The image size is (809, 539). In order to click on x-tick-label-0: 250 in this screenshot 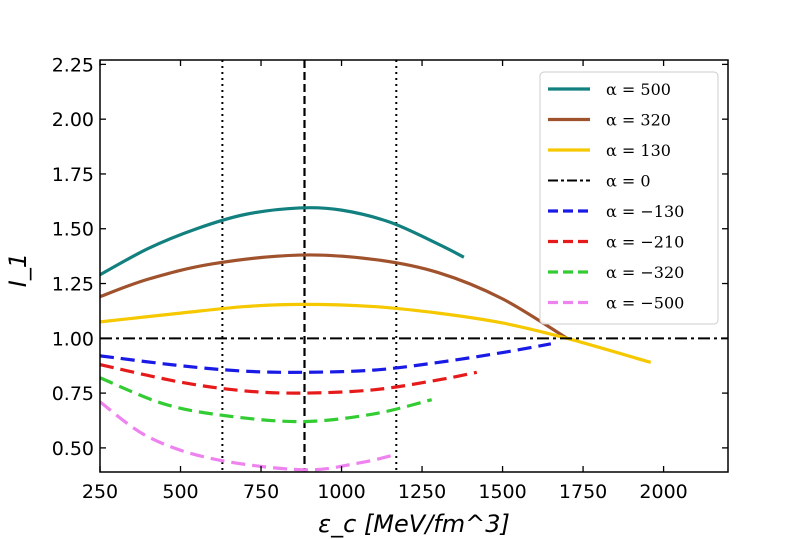, I will do `click(100, 492)`.